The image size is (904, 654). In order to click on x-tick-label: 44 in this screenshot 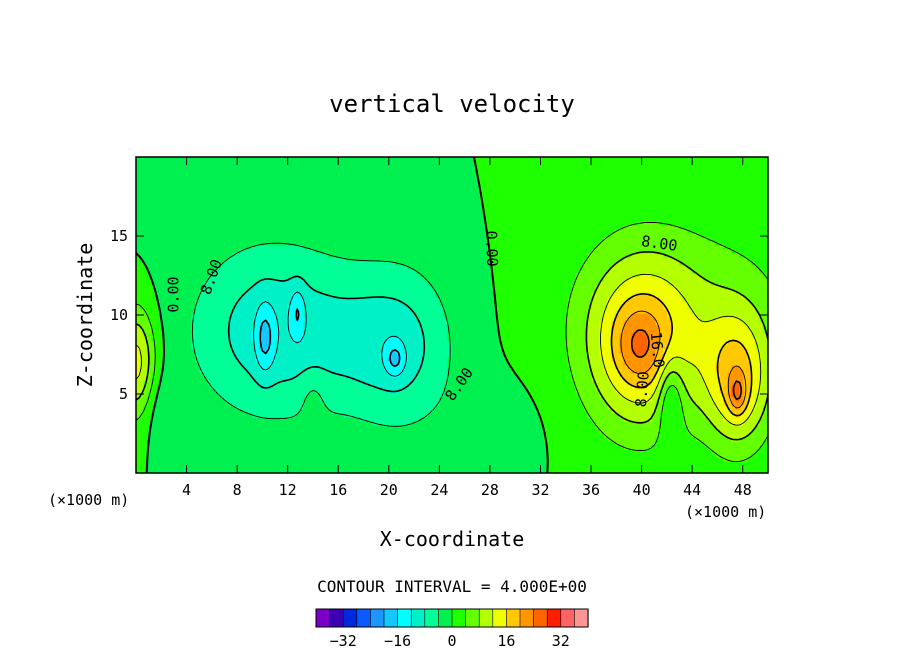, I will do `click(692, 490)`.